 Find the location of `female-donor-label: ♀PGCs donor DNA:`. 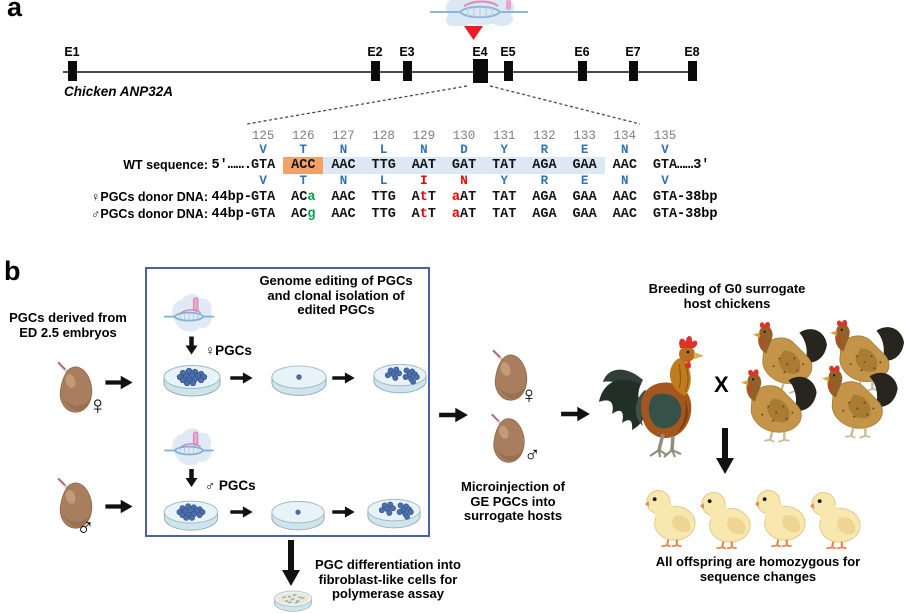

female-donor-label: ♀PGCs donor DNA: is located at coordinates (149, 197).